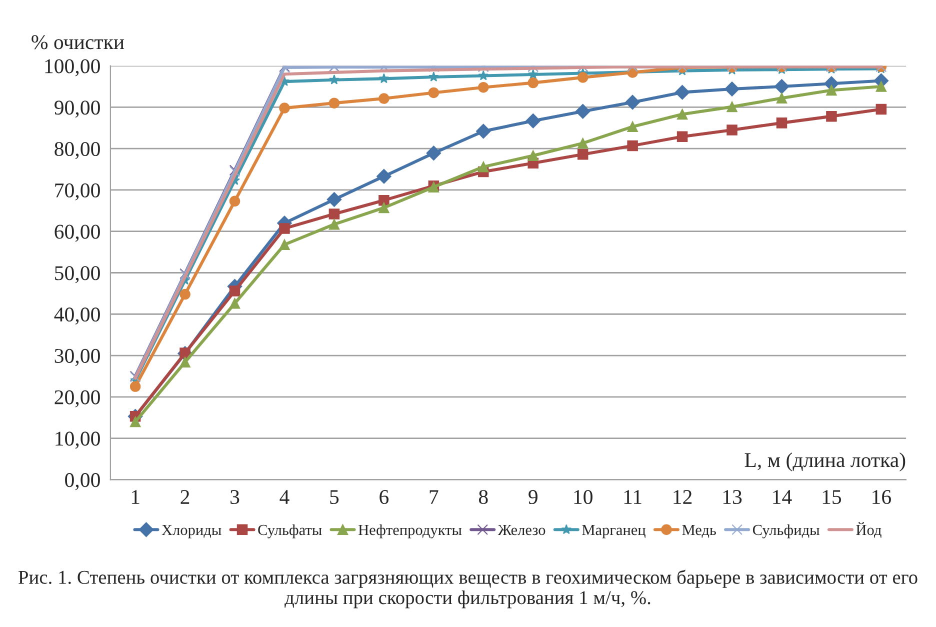  I want to click on legend-label: Сульфиды, so click(786, 531).